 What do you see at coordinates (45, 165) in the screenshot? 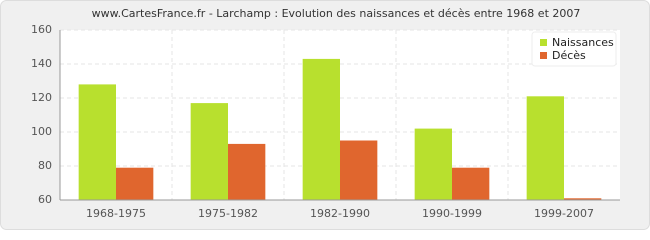
I see `y-tick-label: 80` at bounding box center [45, 165].